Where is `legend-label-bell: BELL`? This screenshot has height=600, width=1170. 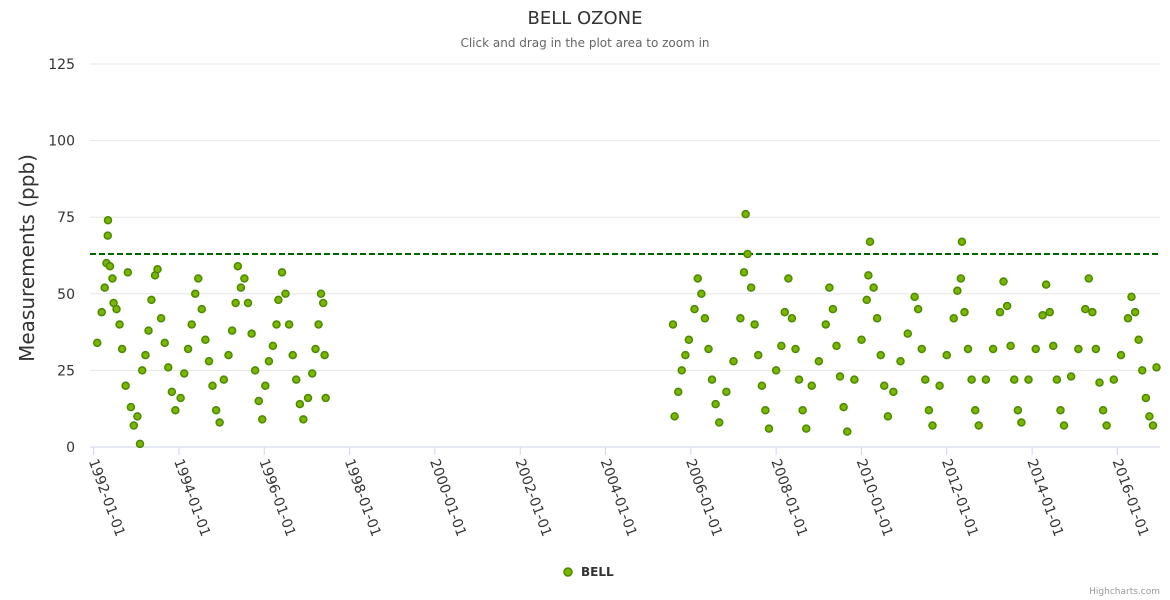 legend-label-bell: BELL is located at coordinates (597, 572).